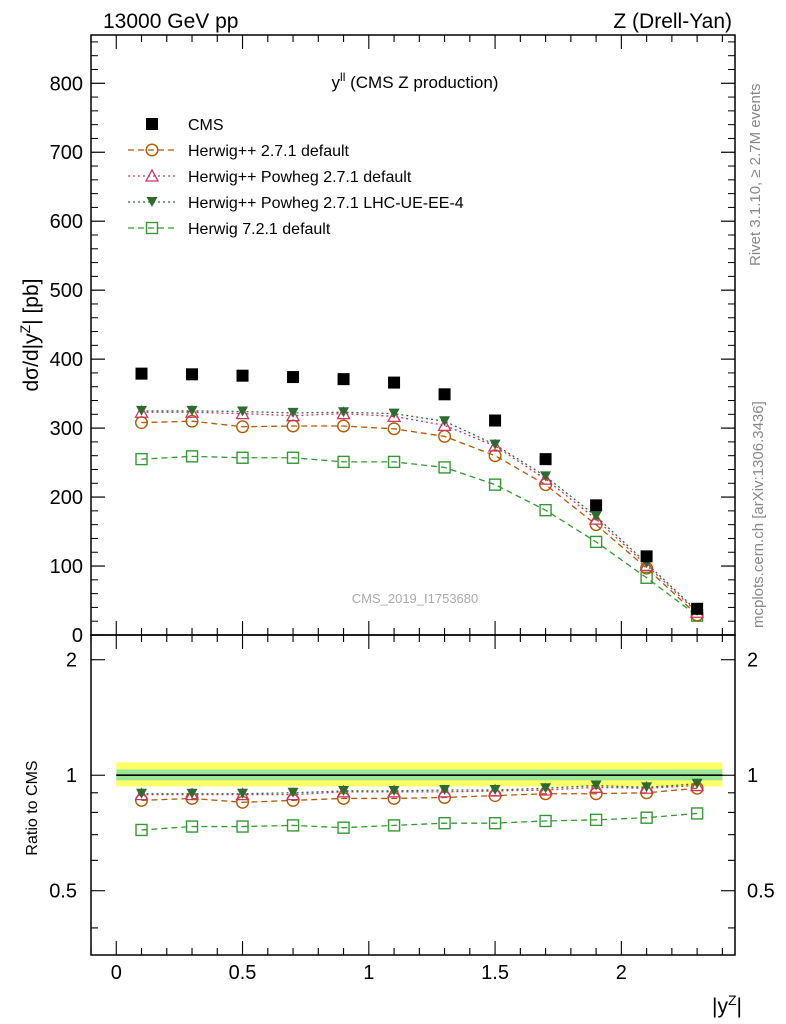  I want to click on ratio-y-tick-label: 2, so click(71, 661).